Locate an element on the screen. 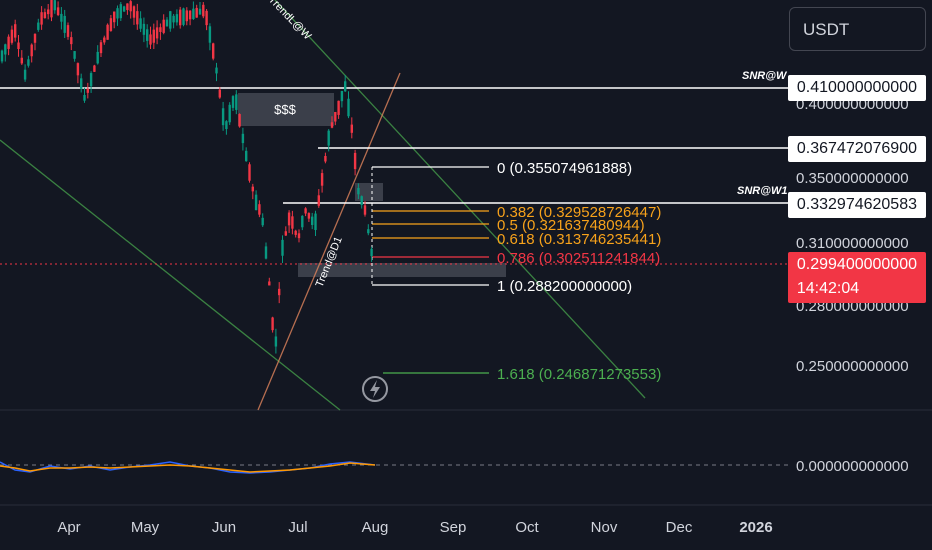 This screenshot has height=550, width=932. dollar-zone-label: $$$ is located at coordinates (285, 109).